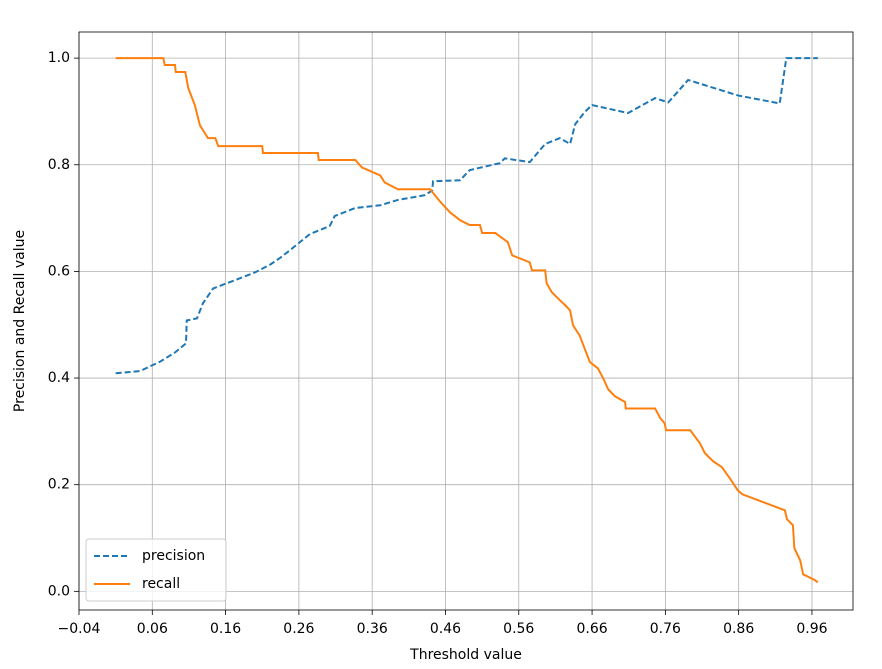  Describe the element at coordinates (465, 655) in the screenshot. I see `x-axis-label: Threshold value` at that location.